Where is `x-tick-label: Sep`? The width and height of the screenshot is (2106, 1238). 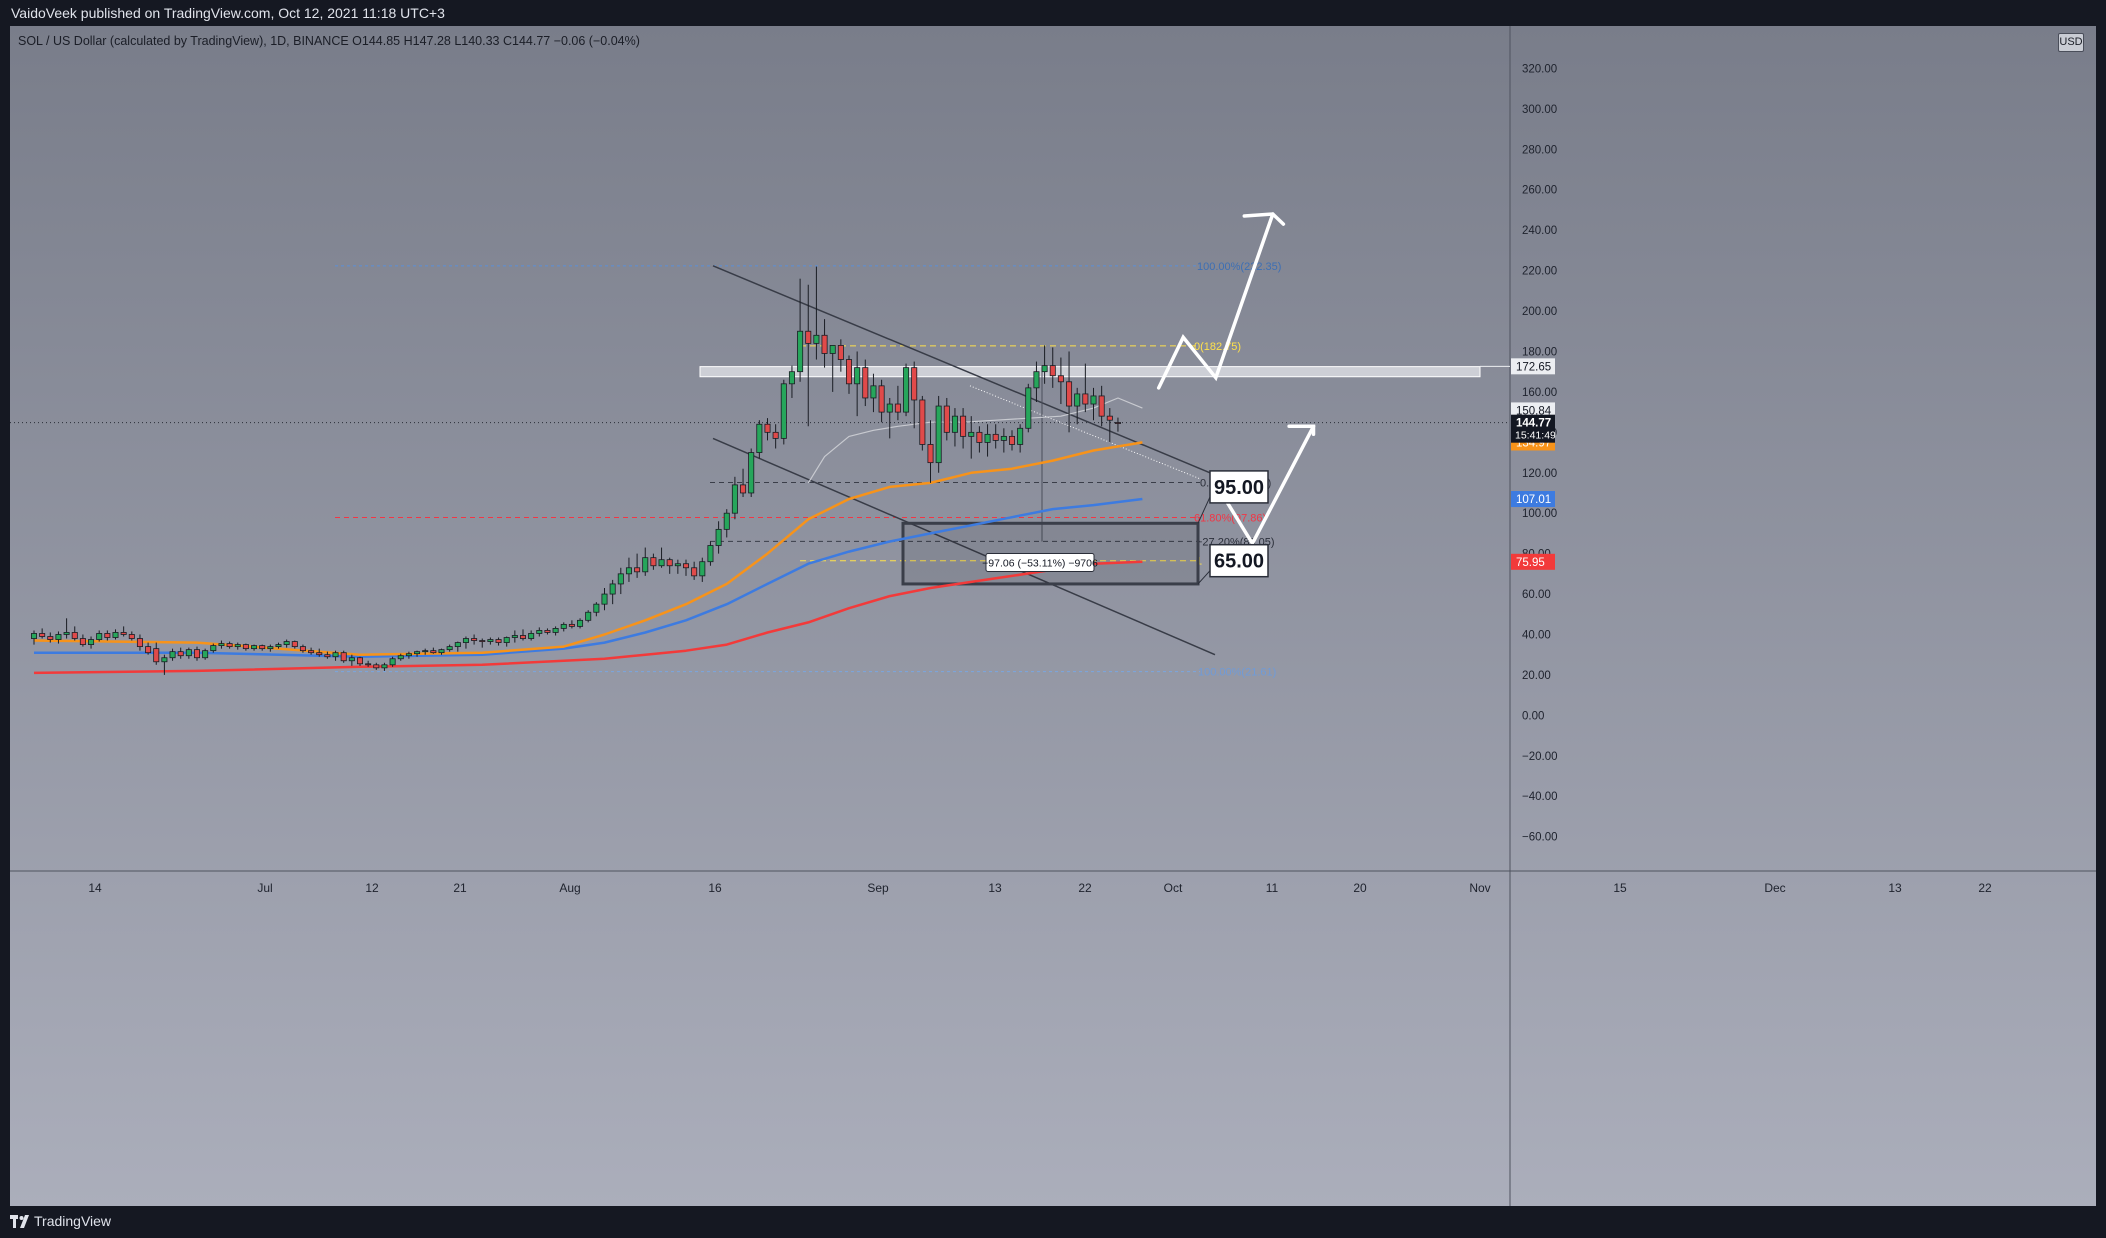 x-tick-label: Sep is located at coordinates (878, 888).